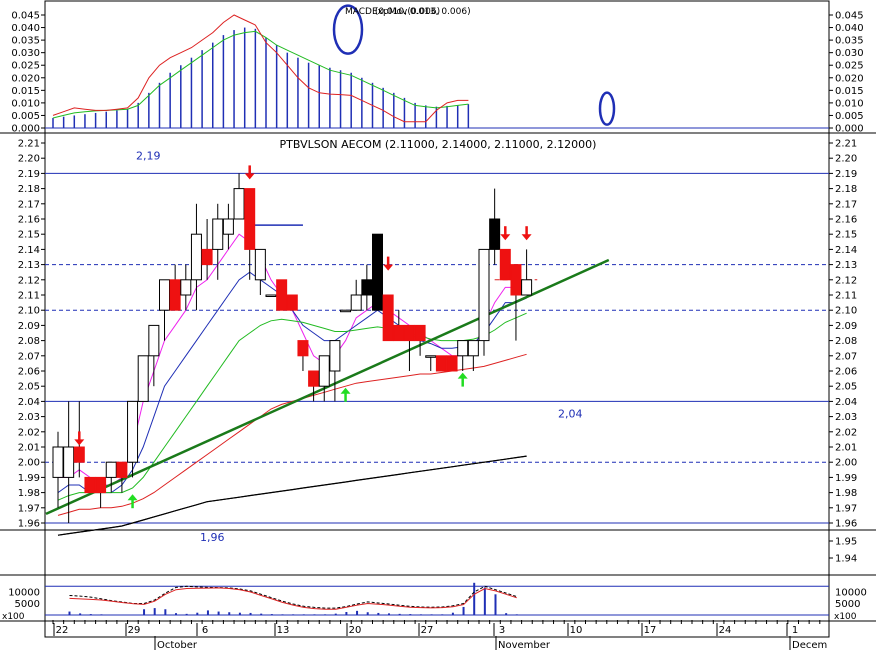  Describe the element at coordinates (25, 103) in the screenshot. I see `macd-left-tick: 0.010` at that location.